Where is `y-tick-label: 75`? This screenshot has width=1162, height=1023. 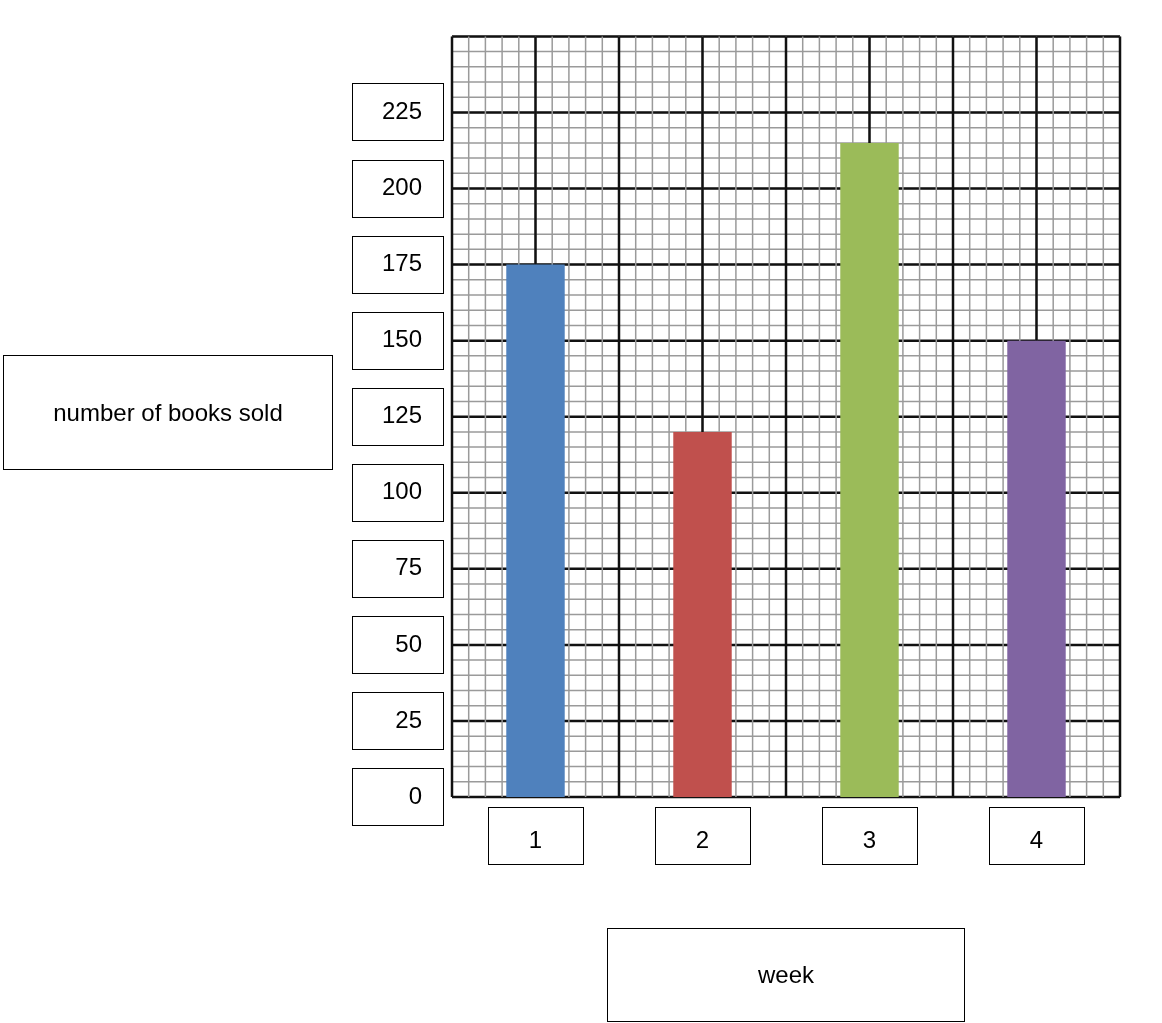 y-tick-label: 75 is located at coordinates (408, 567).